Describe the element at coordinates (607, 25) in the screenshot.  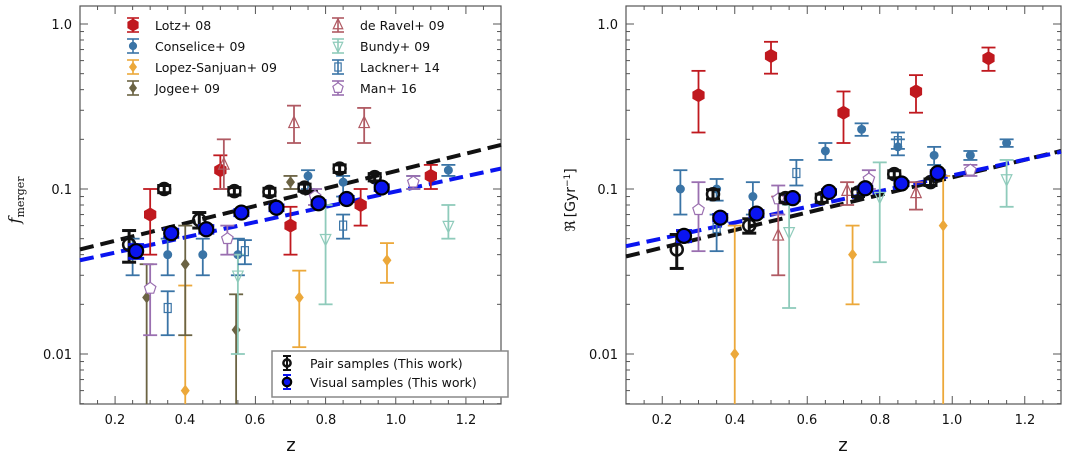
I see `right-ytick-label: 1.0` at that location.